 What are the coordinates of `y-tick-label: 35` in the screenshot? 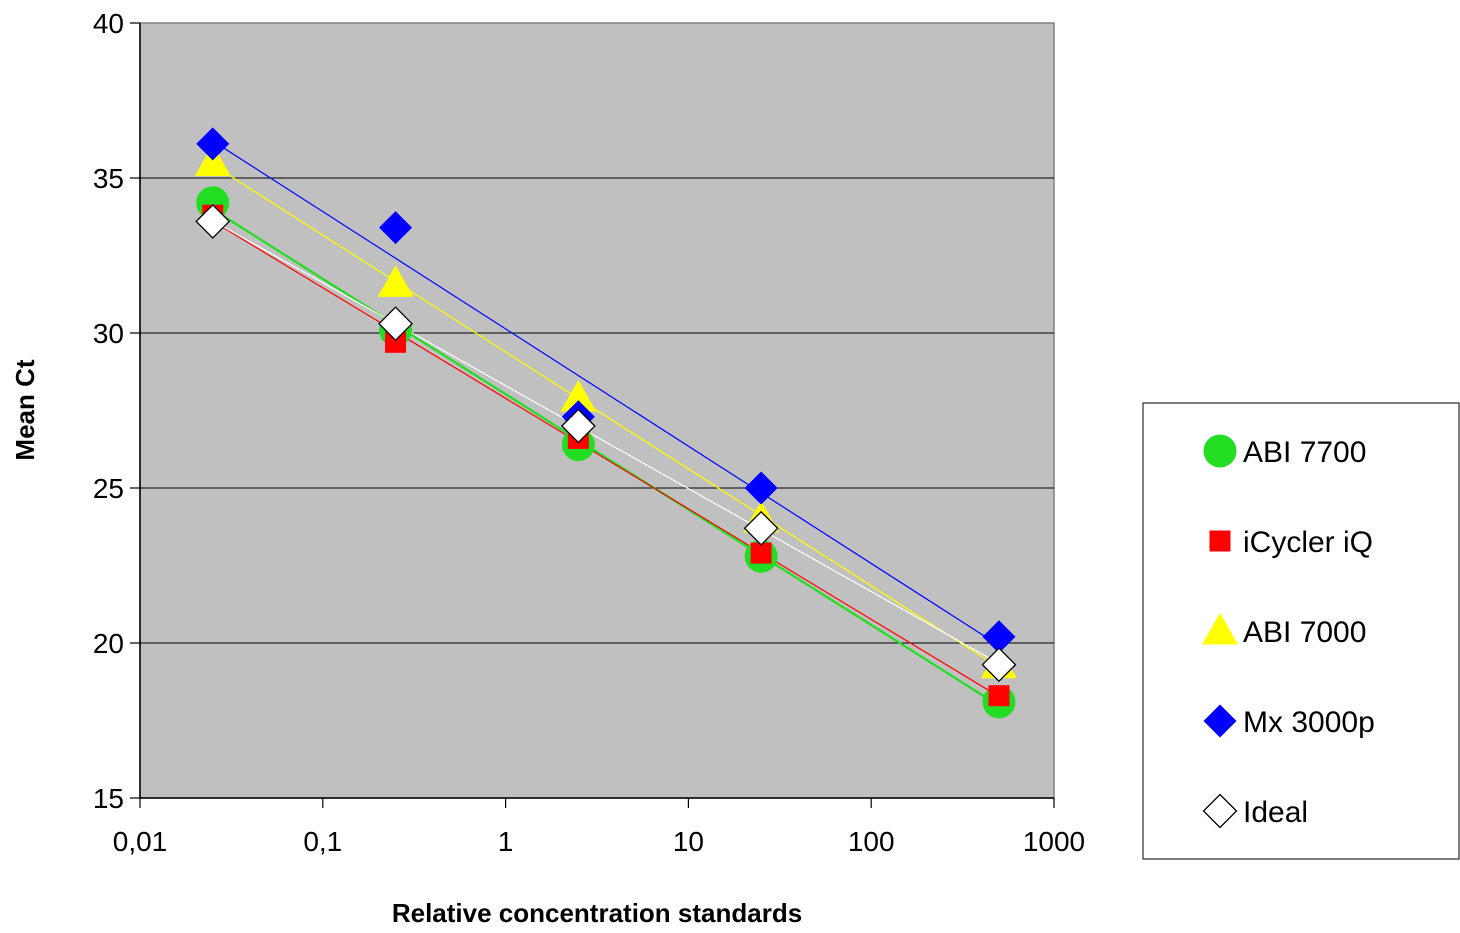 It's located at (108, 178).